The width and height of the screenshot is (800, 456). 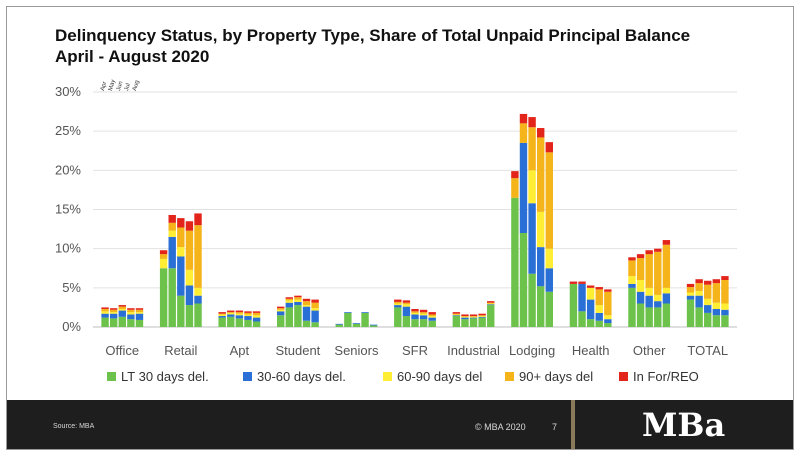 What do you see at coordinates (556, 376) in the screenshot?
I see `legend-label: 90+ days del` at bounding box center [556, 376].